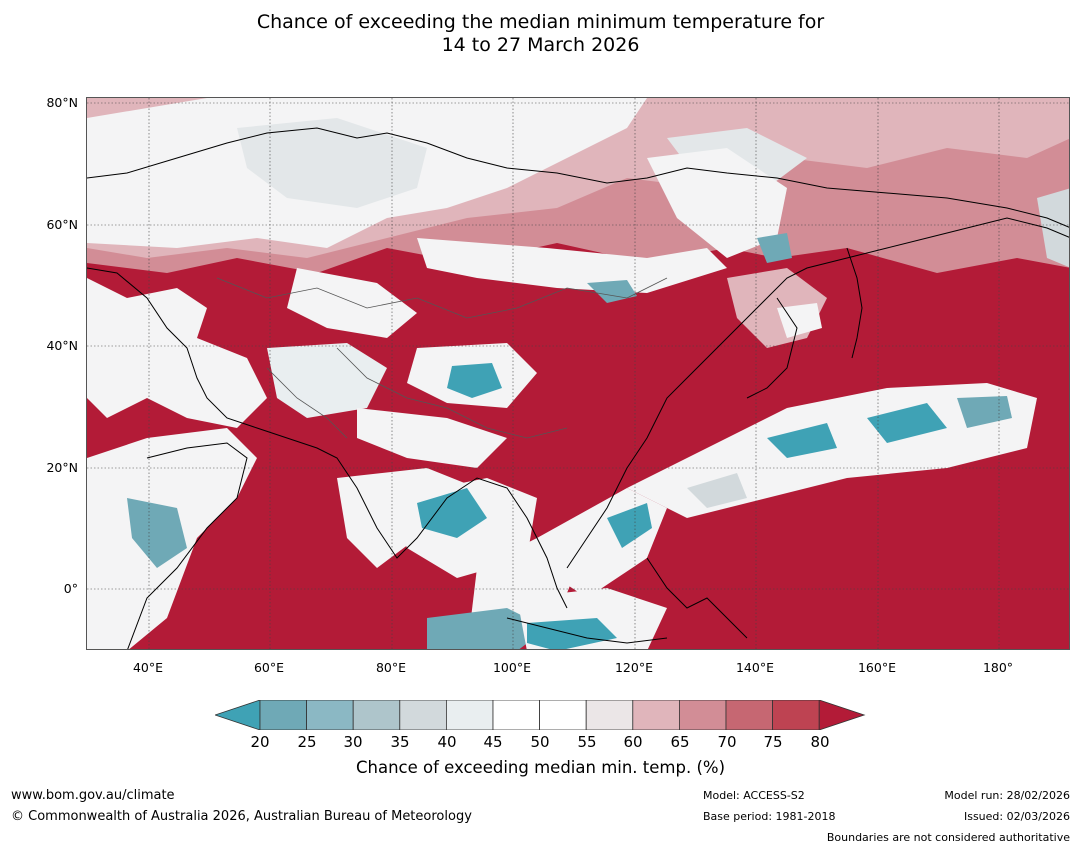 Image resolution: width=1081 pixels, height=850 pixels. Describe the element at coordinates (907, 423) in the screenshot. I see `field-pacific-teal2` at that location.